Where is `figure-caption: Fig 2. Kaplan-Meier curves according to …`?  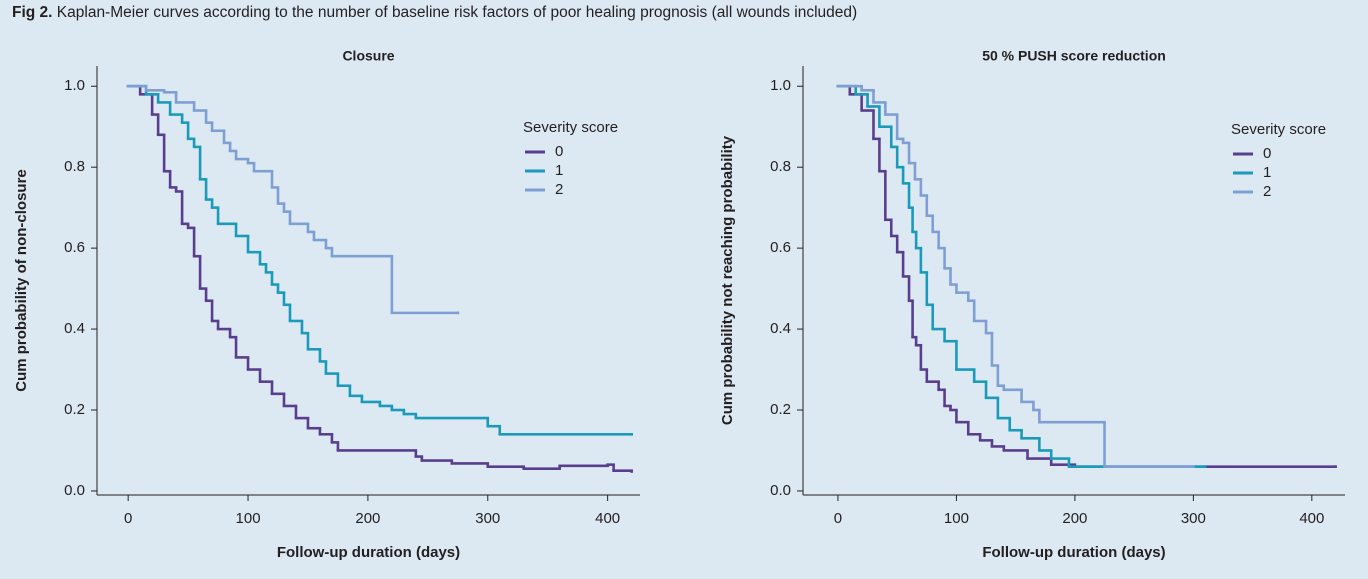 figure-caption: Fig 2. Kaplan-Meier curves according to … is located at coordinates (434, 13).